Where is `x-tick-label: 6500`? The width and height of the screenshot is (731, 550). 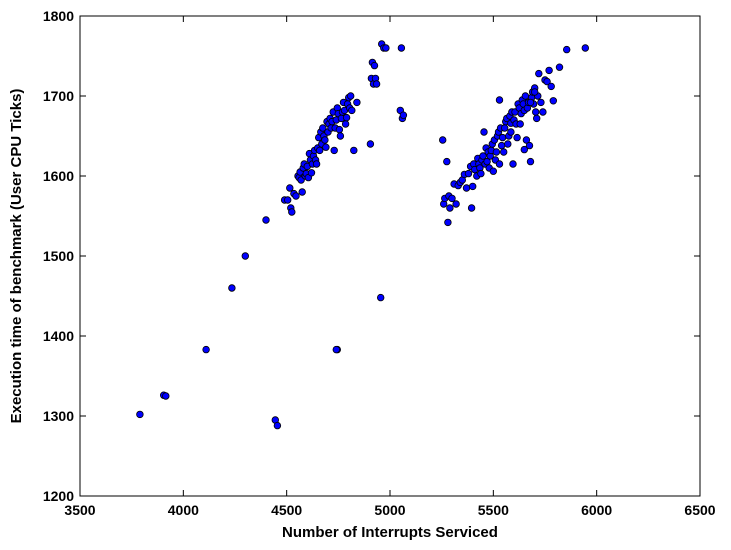
x-tick-label: 6500 is located at coordinates (699, 510).